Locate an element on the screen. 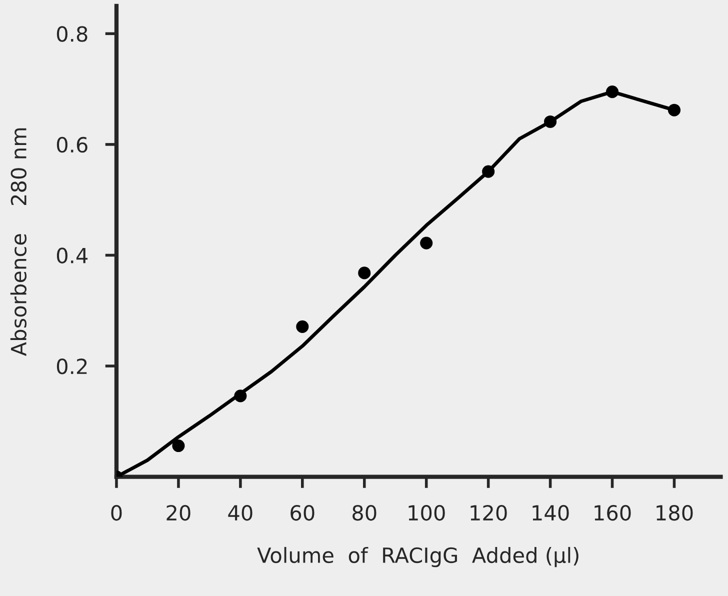 This screenshot has height=596, width=728. x-tick-label: 20 is located at coordinates (178, 512).